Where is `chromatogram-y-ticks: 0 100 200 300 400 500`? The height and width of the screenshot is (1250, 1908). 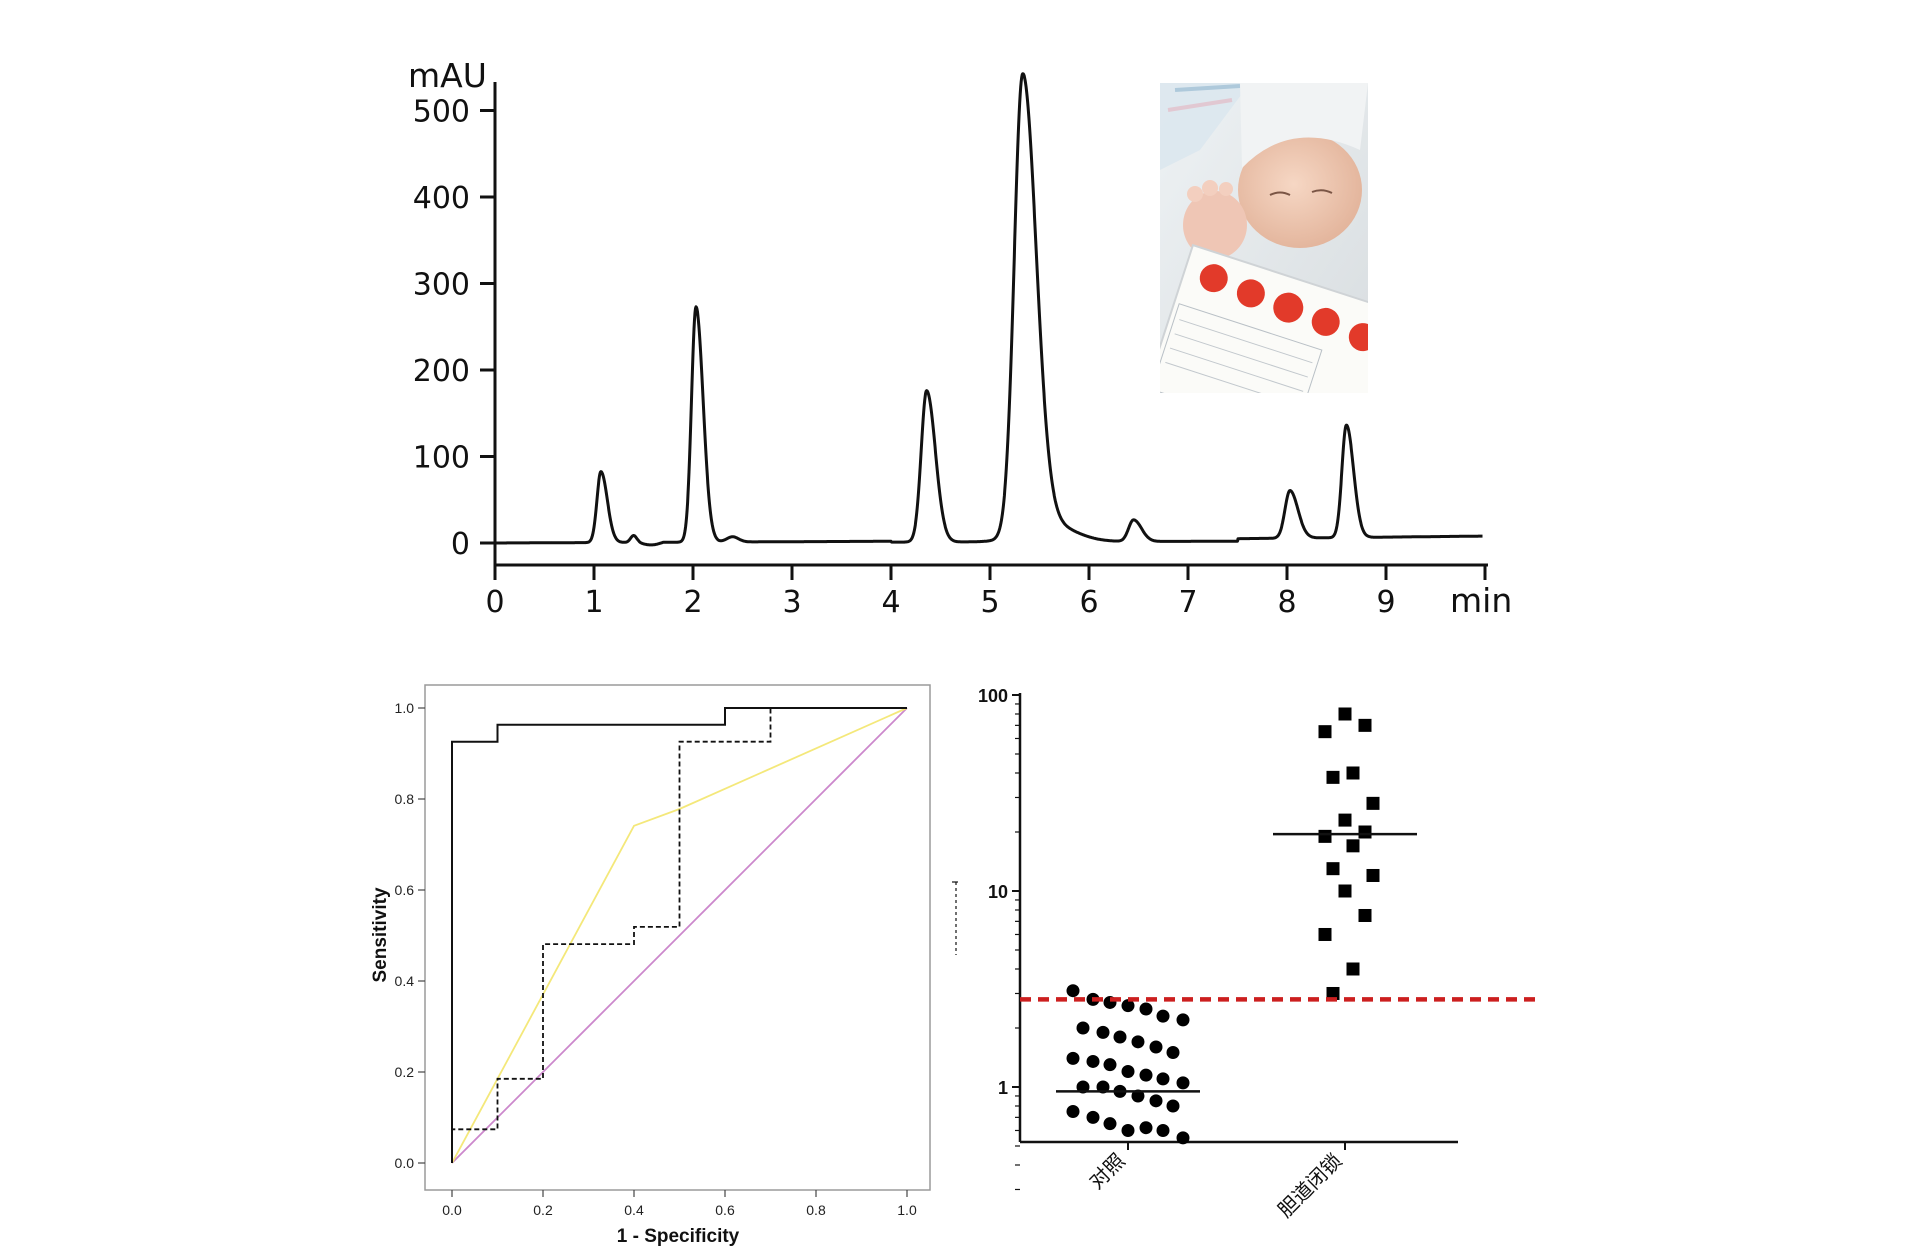 chromatogram-y-ticks: 0 100 200 300 400 500 is located at coordinates (454, 328).